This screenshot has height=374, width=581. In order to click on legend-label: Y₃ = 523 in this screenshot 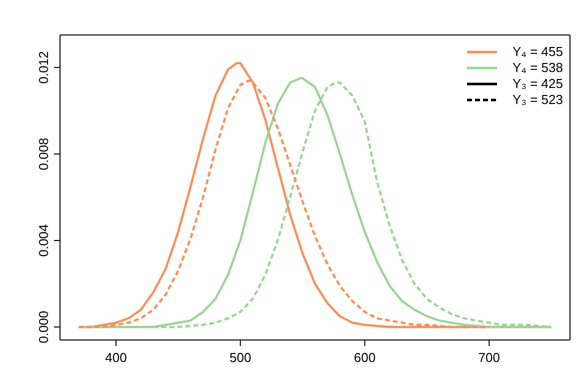, I will do `click(537, 100)`.